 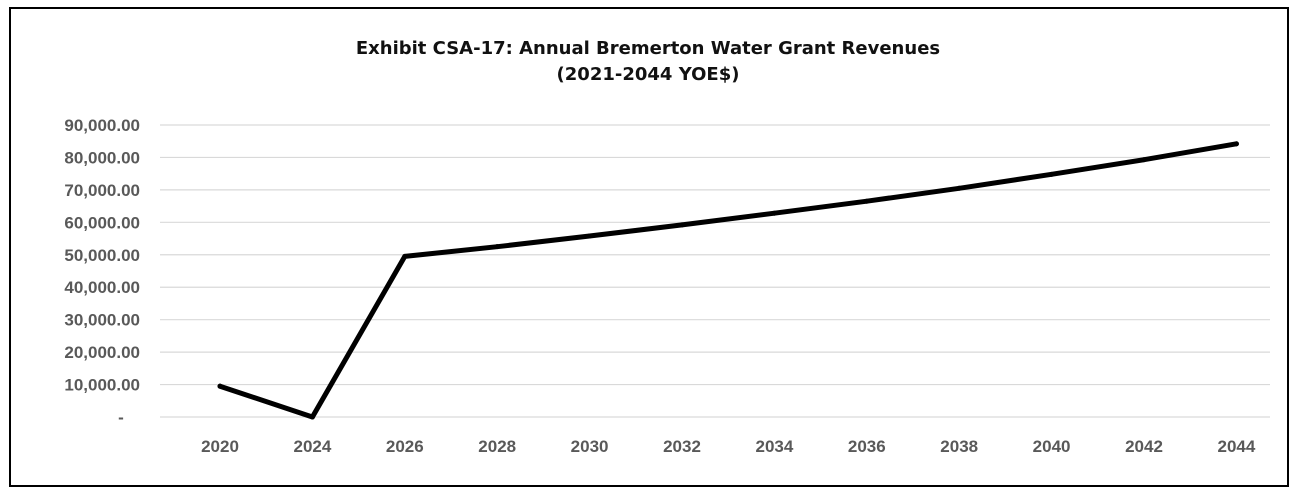 I want to click on x-tick-label: 2036, so click(x=867, y=446).